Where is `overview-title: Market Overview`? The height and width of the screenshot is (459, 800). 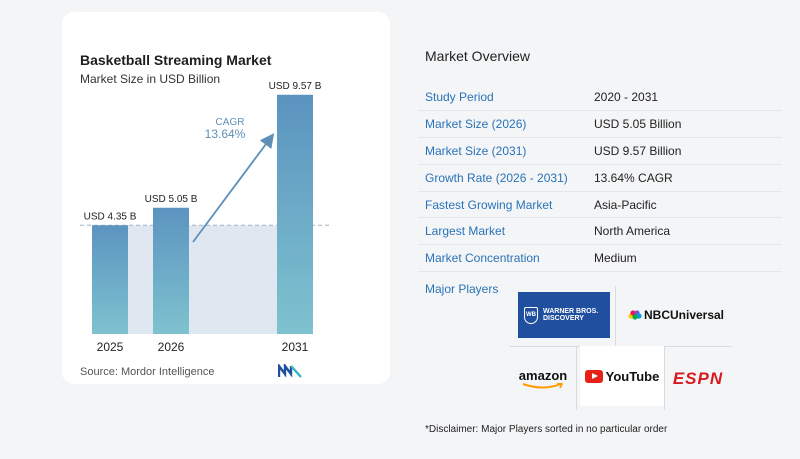 overview-title: Market Overview is located at coordinates (478, 56).